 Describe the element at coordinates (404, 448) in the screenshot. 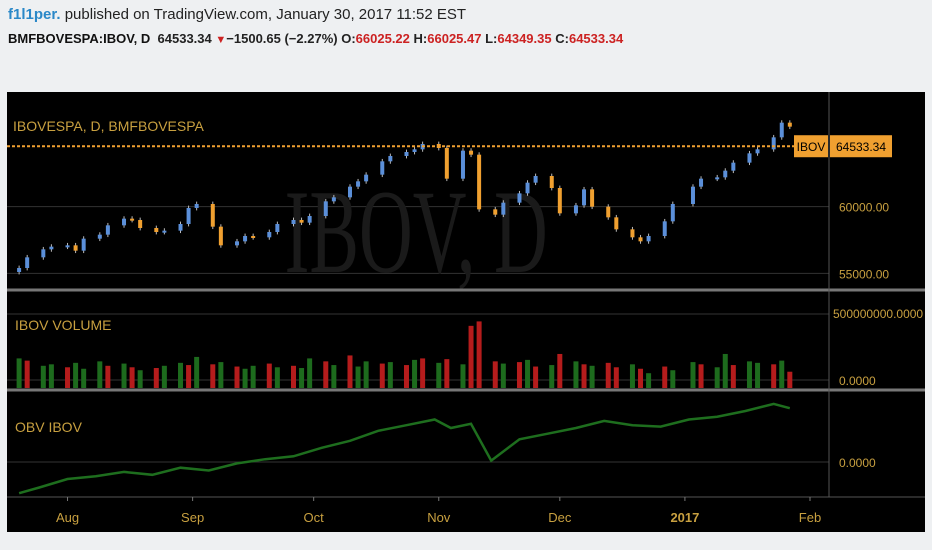

I see `obv-line` at that location.